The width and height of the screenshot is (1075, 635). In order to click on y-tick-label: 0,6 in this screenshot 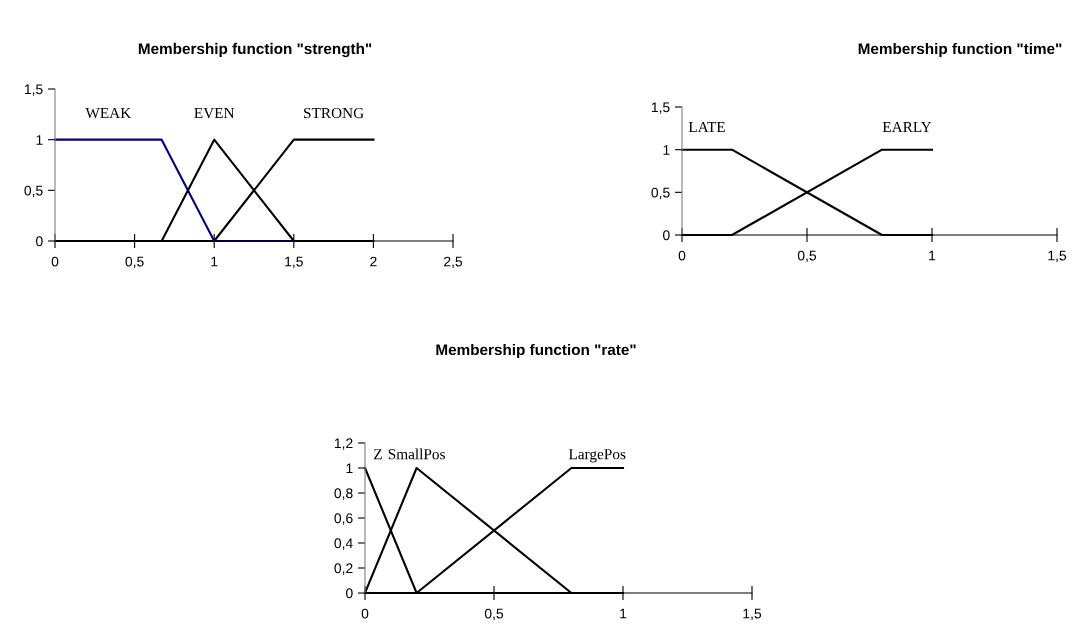, I will do `click(343, 519)`.